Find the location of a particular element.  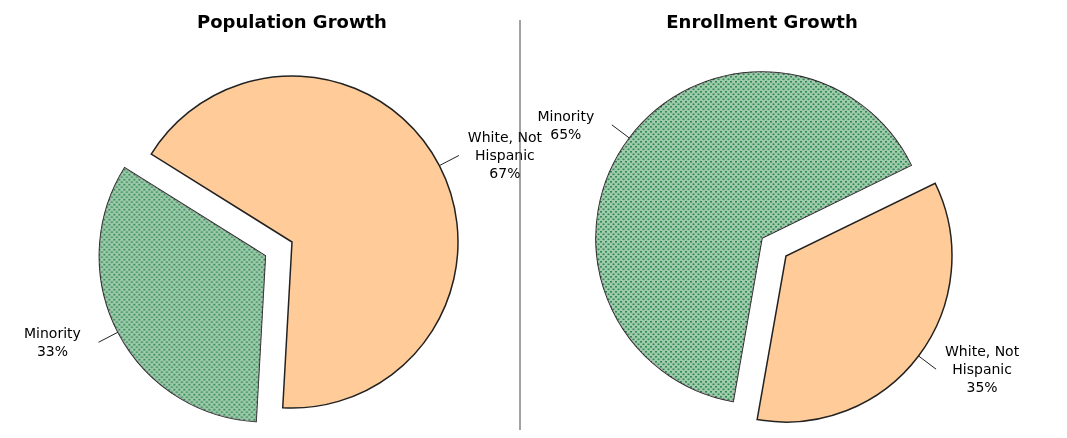

slice-label: White, Not Hispanic is located at coordinates (505, 146).